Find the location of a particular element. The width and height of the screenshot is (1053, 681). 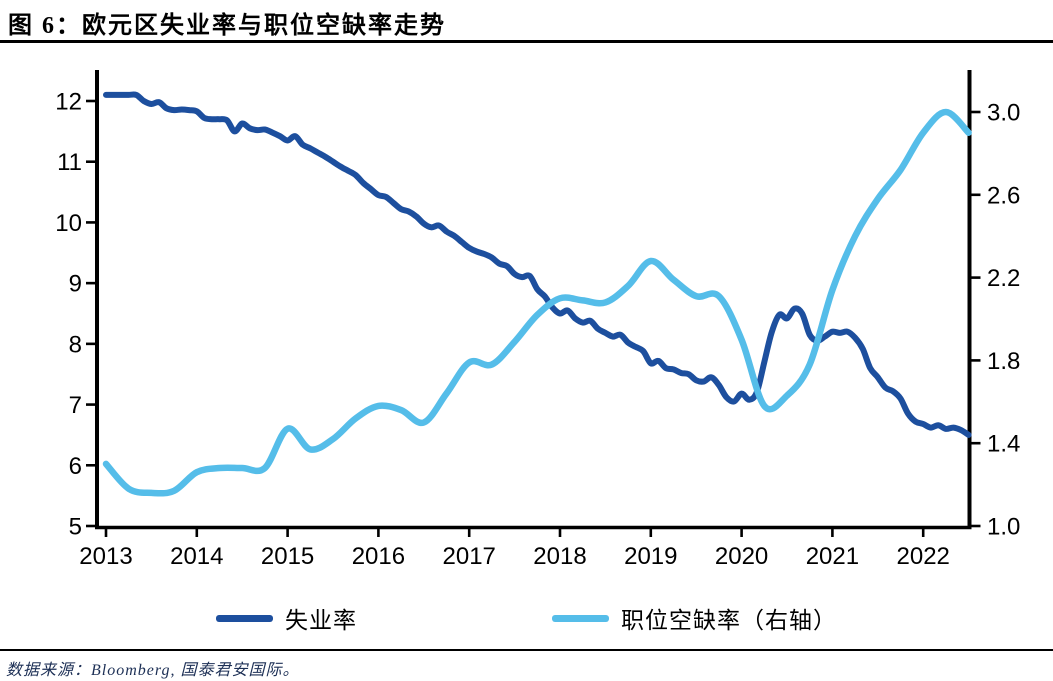

right-axis-tick-label: 2.6 is located at coordinates (1003, 195).